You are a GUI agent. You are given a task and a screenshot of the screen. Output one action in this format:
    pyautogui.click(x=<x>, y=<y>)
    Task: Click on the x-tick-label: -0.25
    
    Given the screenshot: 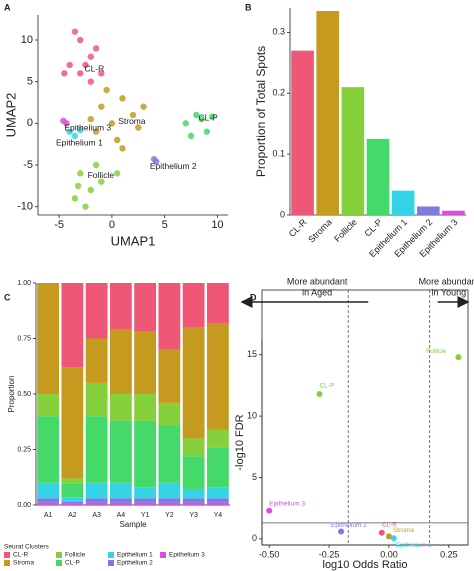 What is the action you would take?
    pyautogui.click(x=329, y=554)
    